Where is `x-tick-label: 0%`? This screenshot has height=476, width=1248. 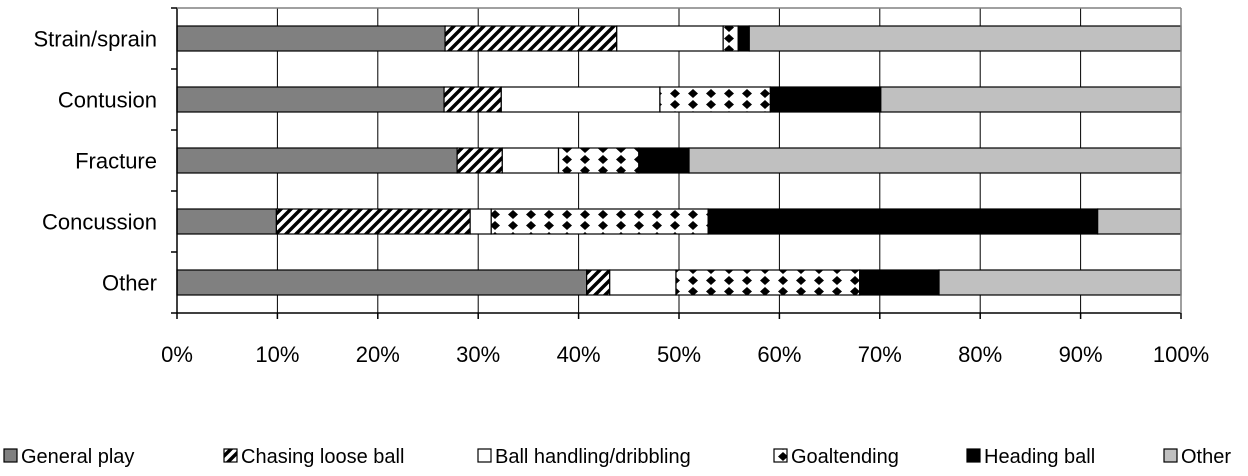 x-tick-label: 0% is located at coordinates (177, 354).